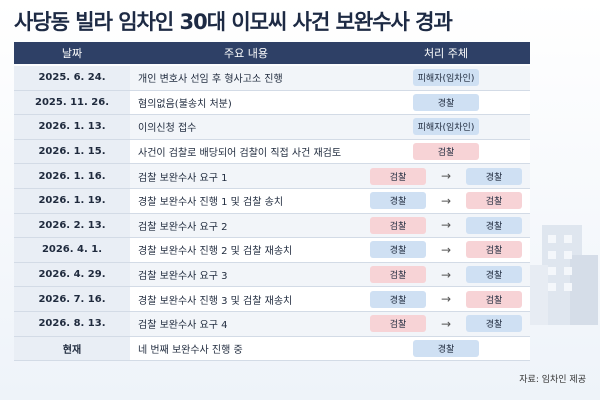 The width and height of the screenshot is (600, 400). I want to click on date-cell: 2026. 1. 16., so click(72, 176).